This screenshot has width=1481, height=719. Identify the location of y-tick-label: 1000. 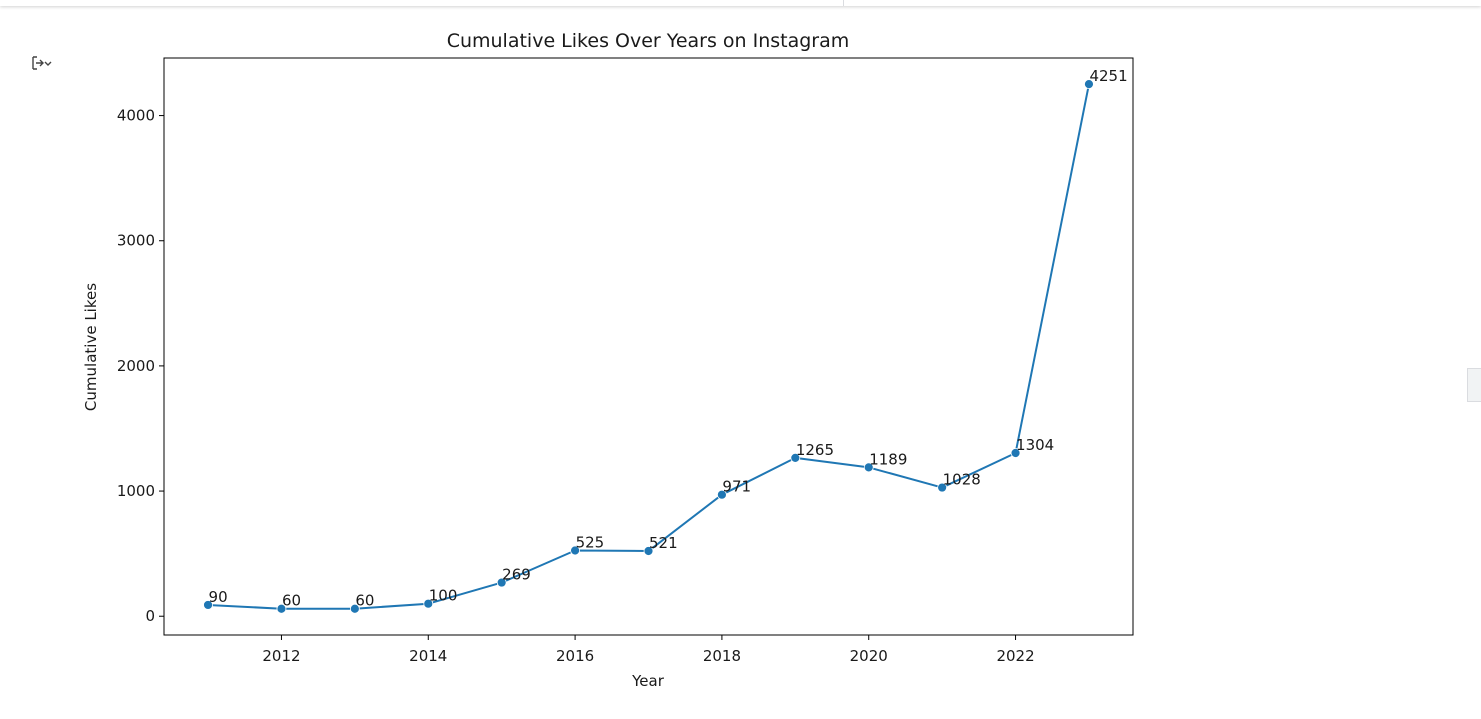
(136, 491).